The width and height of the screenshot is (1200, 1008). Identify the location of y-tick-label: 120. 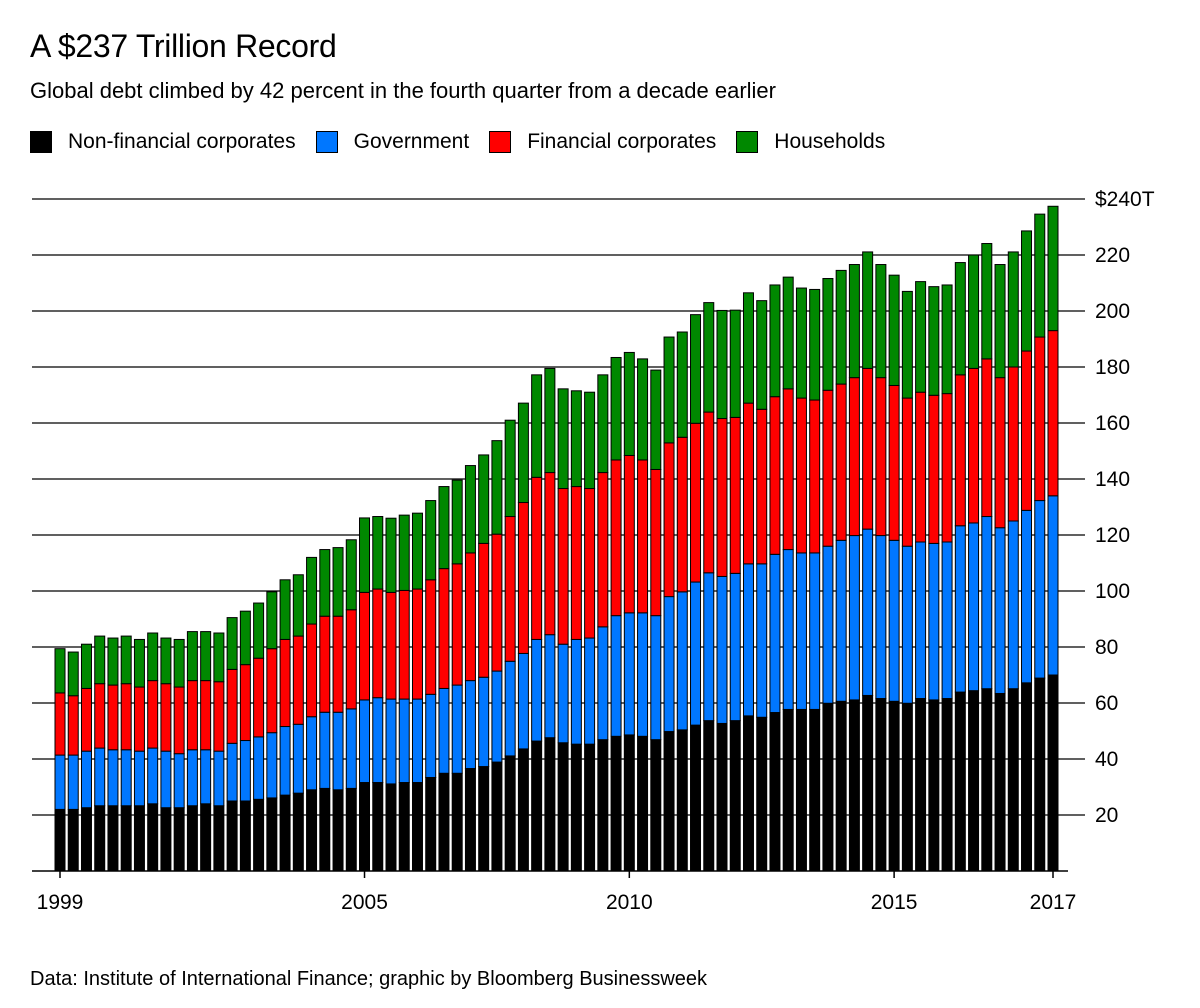
(1112, 535).